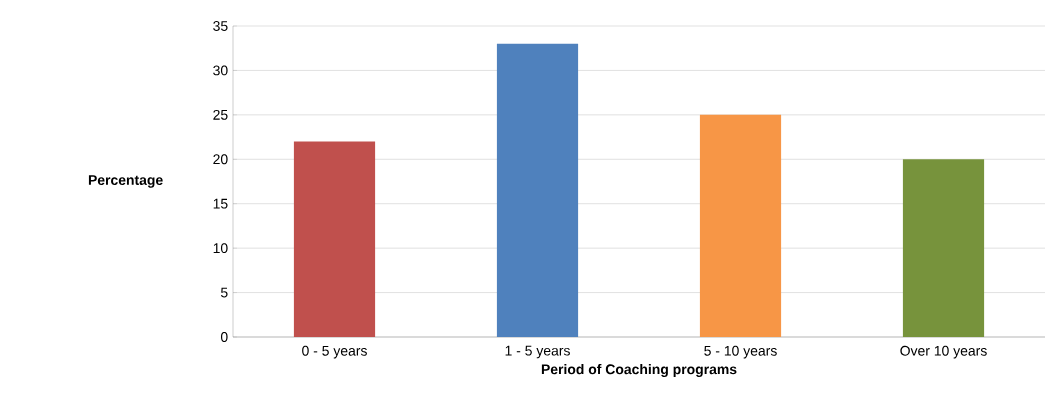  Describe the element at coordinates (220, 26) in the screenshot. I see `y-tick-label: 35` at that location.